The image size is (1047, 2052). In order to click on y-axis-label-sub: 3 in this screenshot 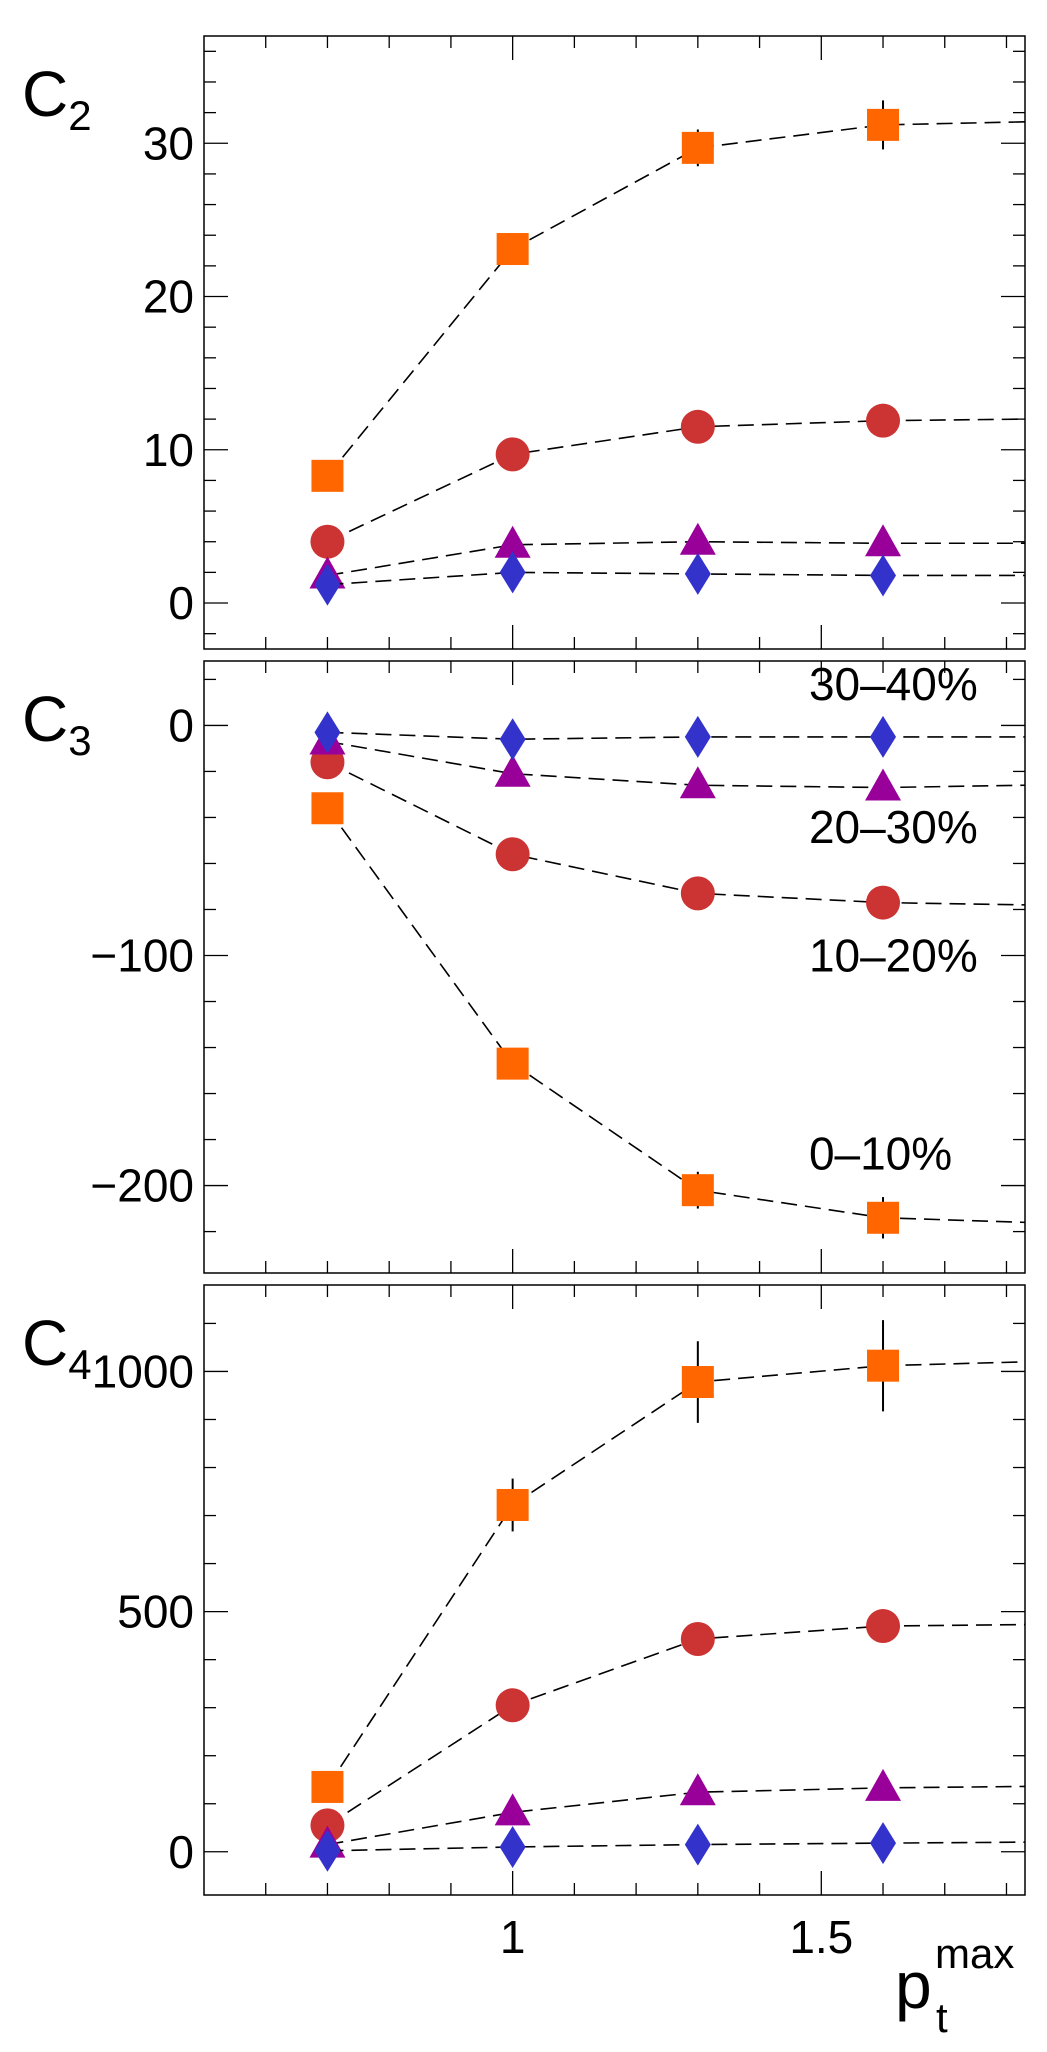, I will do `click(79, 740)`.